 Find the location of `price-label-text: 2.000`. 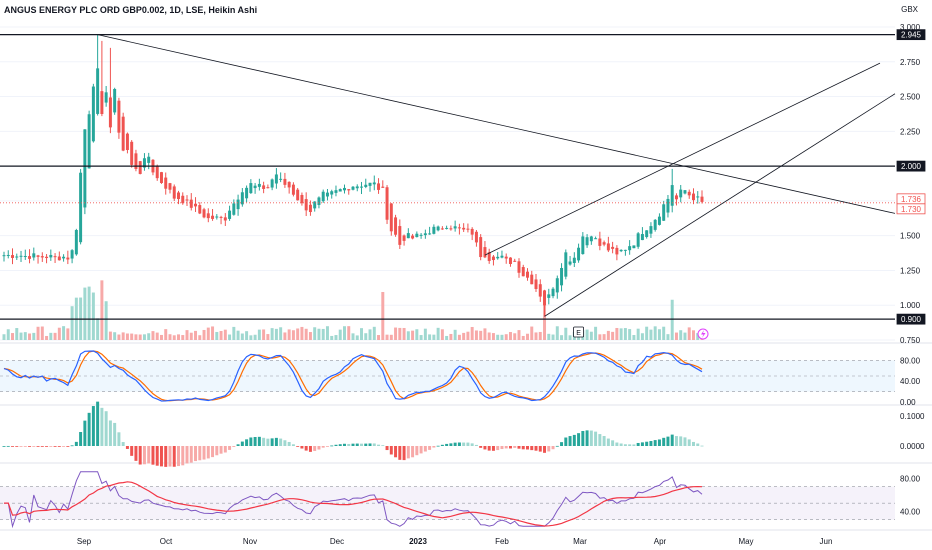

price-label-text: 2.000 is located at coordinates (911, 166).